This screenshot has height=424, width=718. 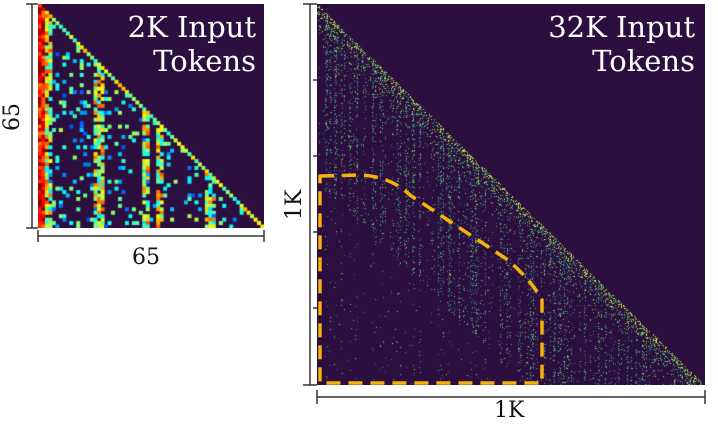 What do you see at coordinates (509, 410) in the screenshot?
I see `large-x-axis-label: 1K` at bounding box center [509, 410].